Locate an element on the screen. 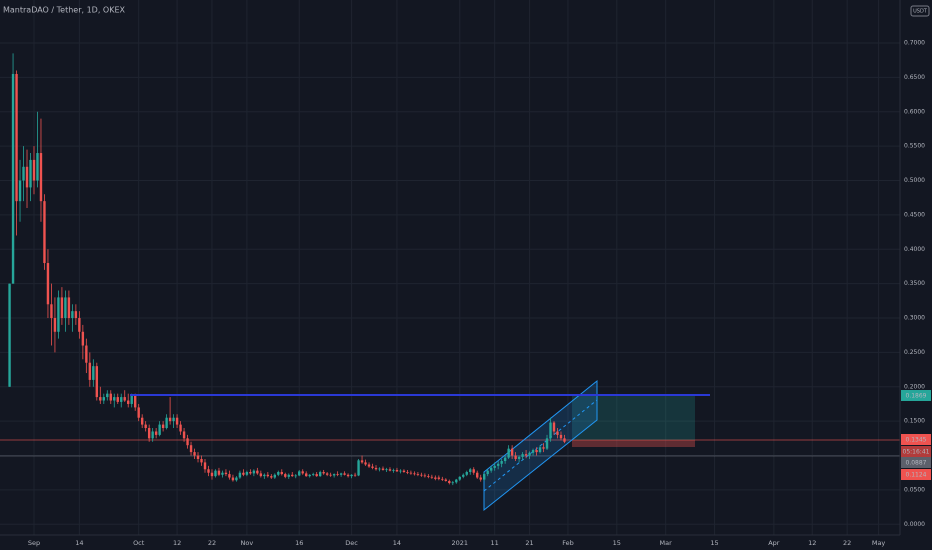 The image size is (932, 550). y-tick-label: 0.0500 is located at coordinates (914, 489).